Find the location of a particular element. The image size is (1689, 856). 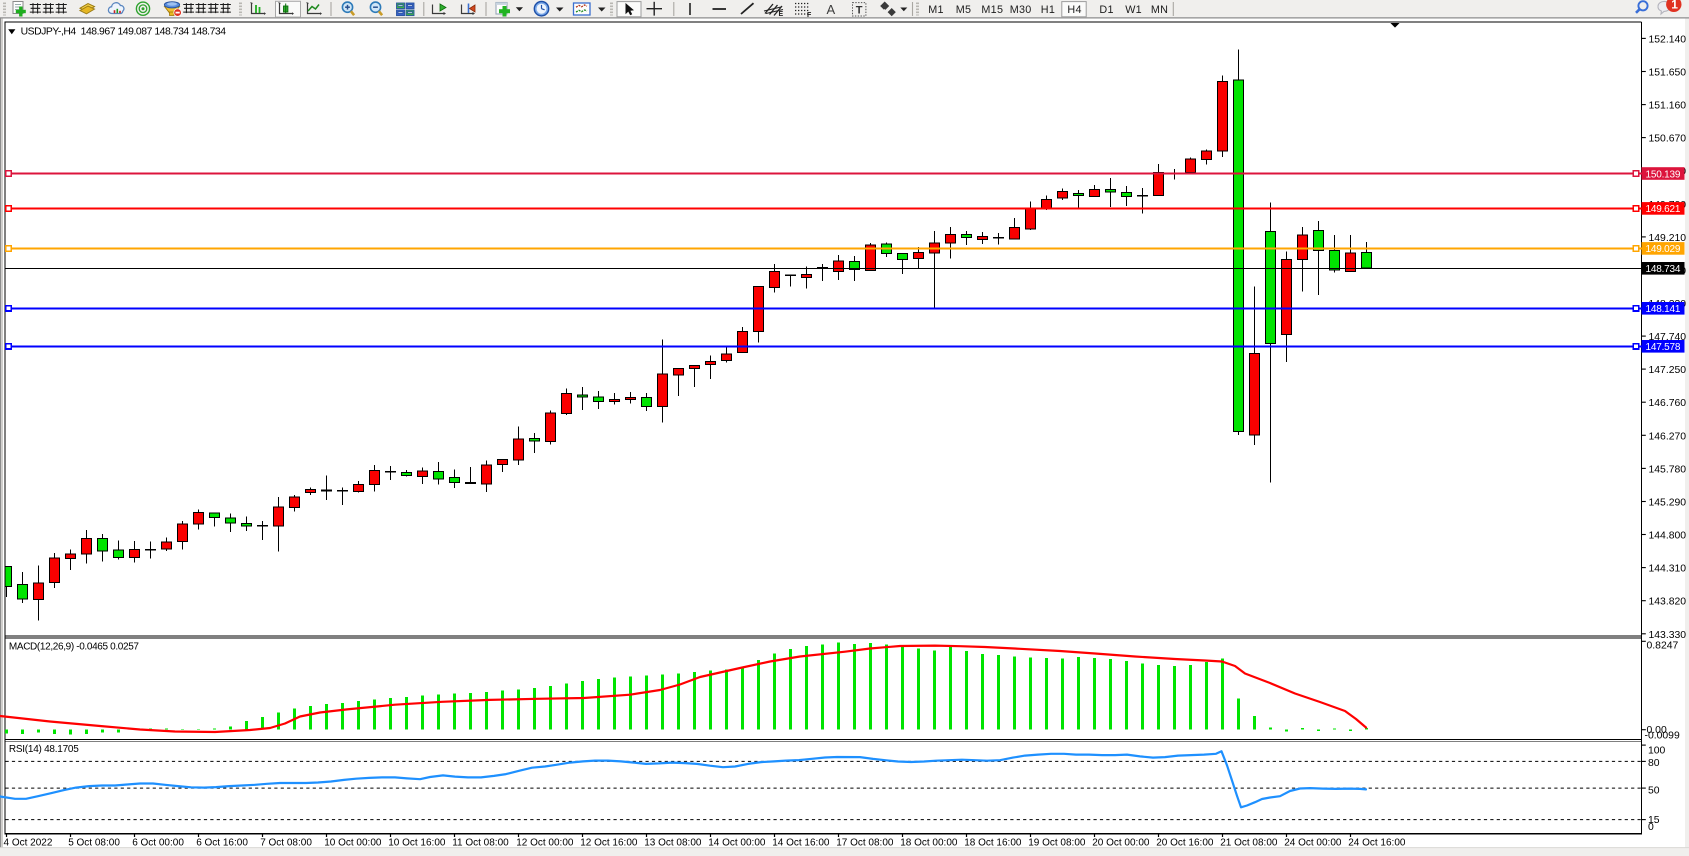

svg-text: 147.578 is located at coordinates (1663, 347).